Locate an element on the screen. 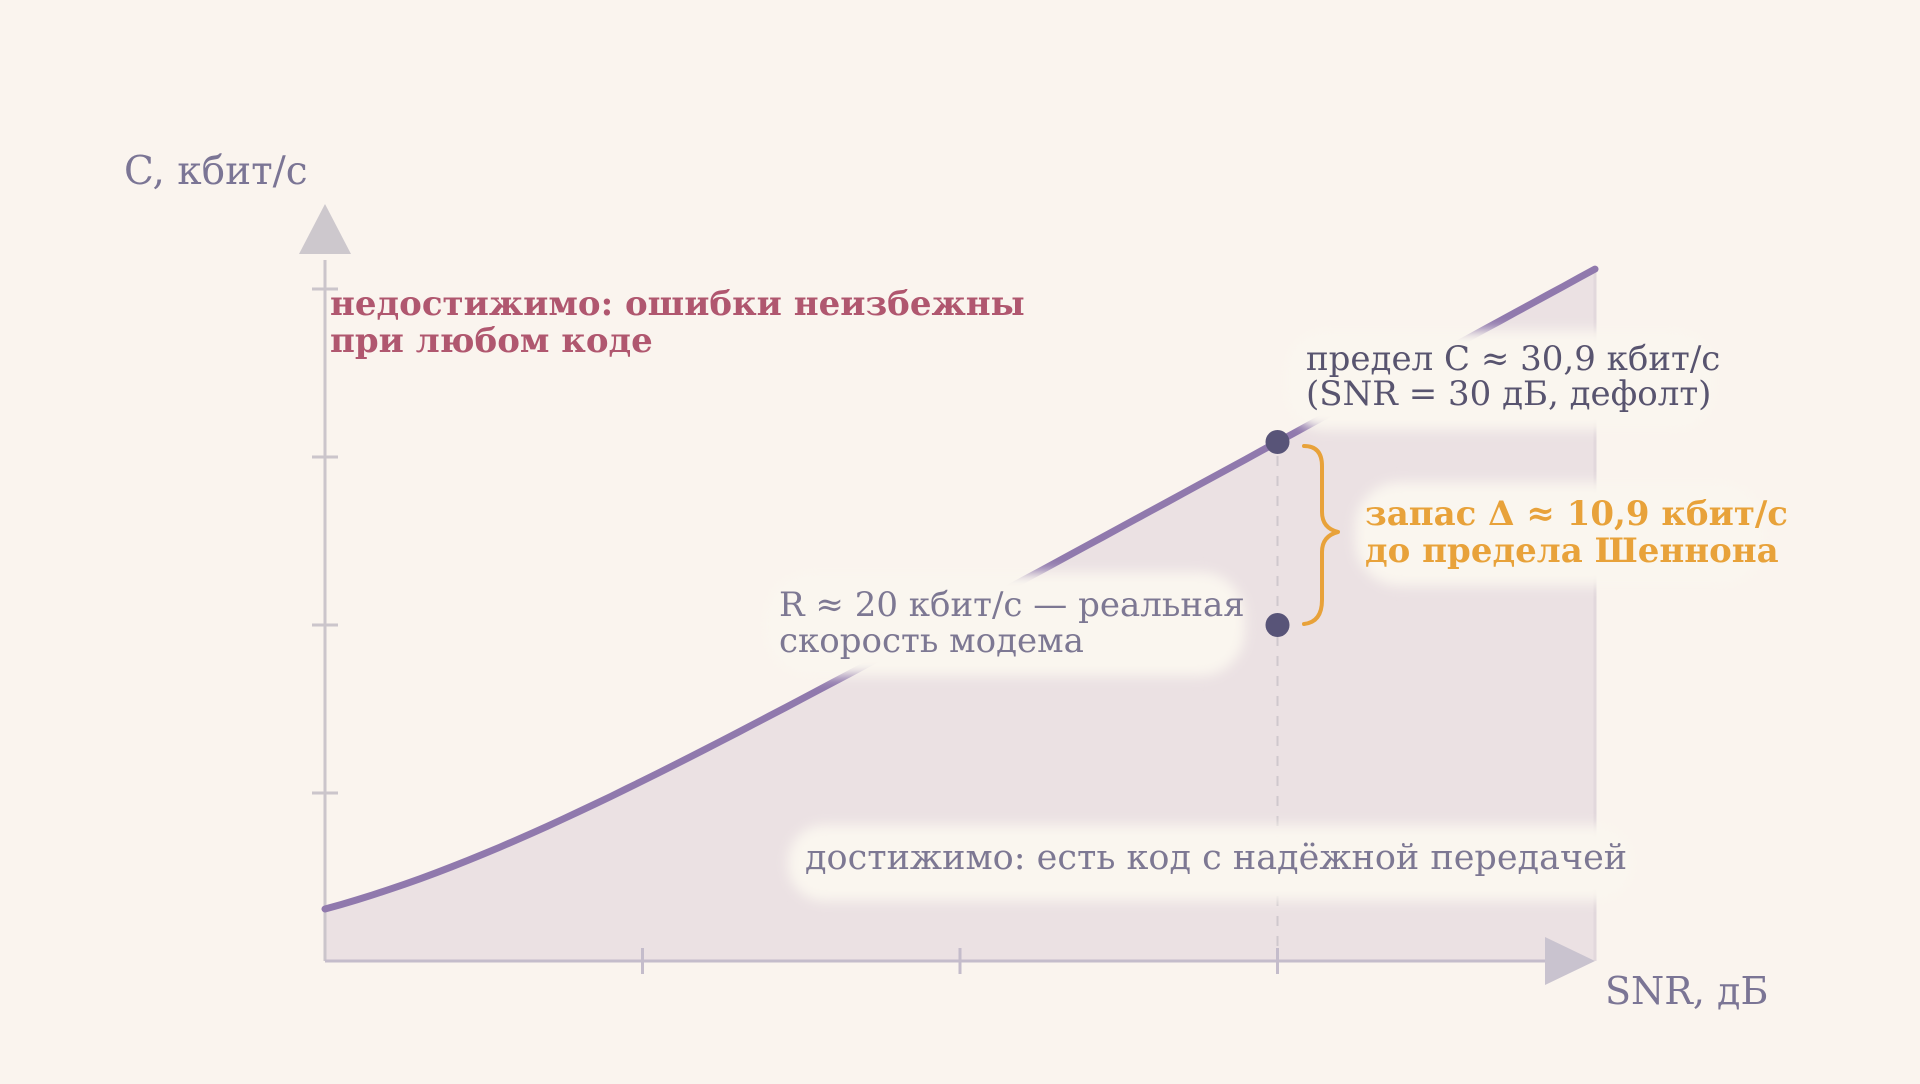 Image resolution: width=1920 pixels, height=1084 pixels. rate-annotation: R ≈ 20 кбит/с — реальная скорость модема is located at coordinates (1012, 623).